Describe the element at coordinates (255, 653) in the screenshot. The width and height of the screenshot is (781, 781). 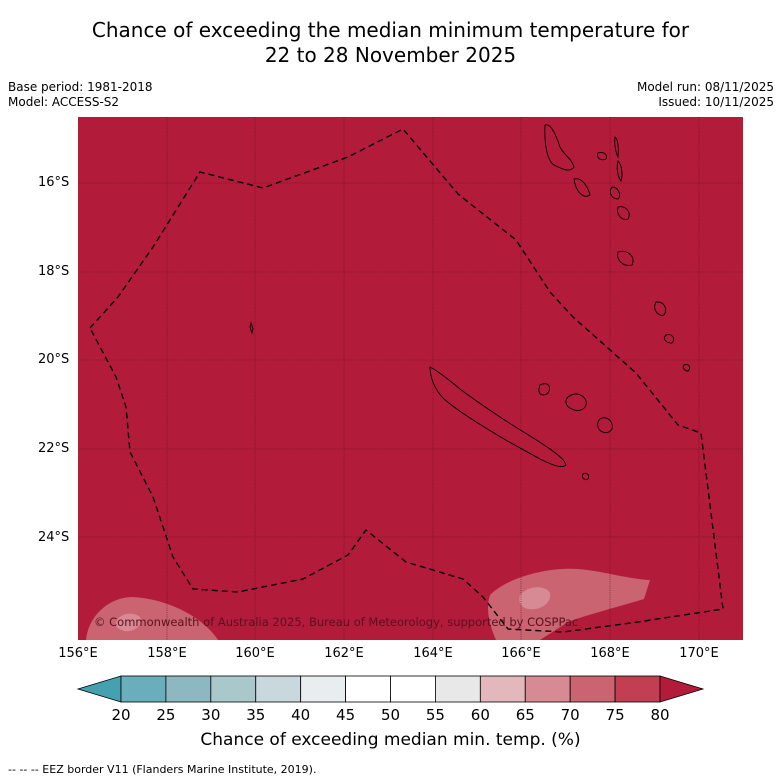
I see `lon-label-160e: 160°E` at that location.